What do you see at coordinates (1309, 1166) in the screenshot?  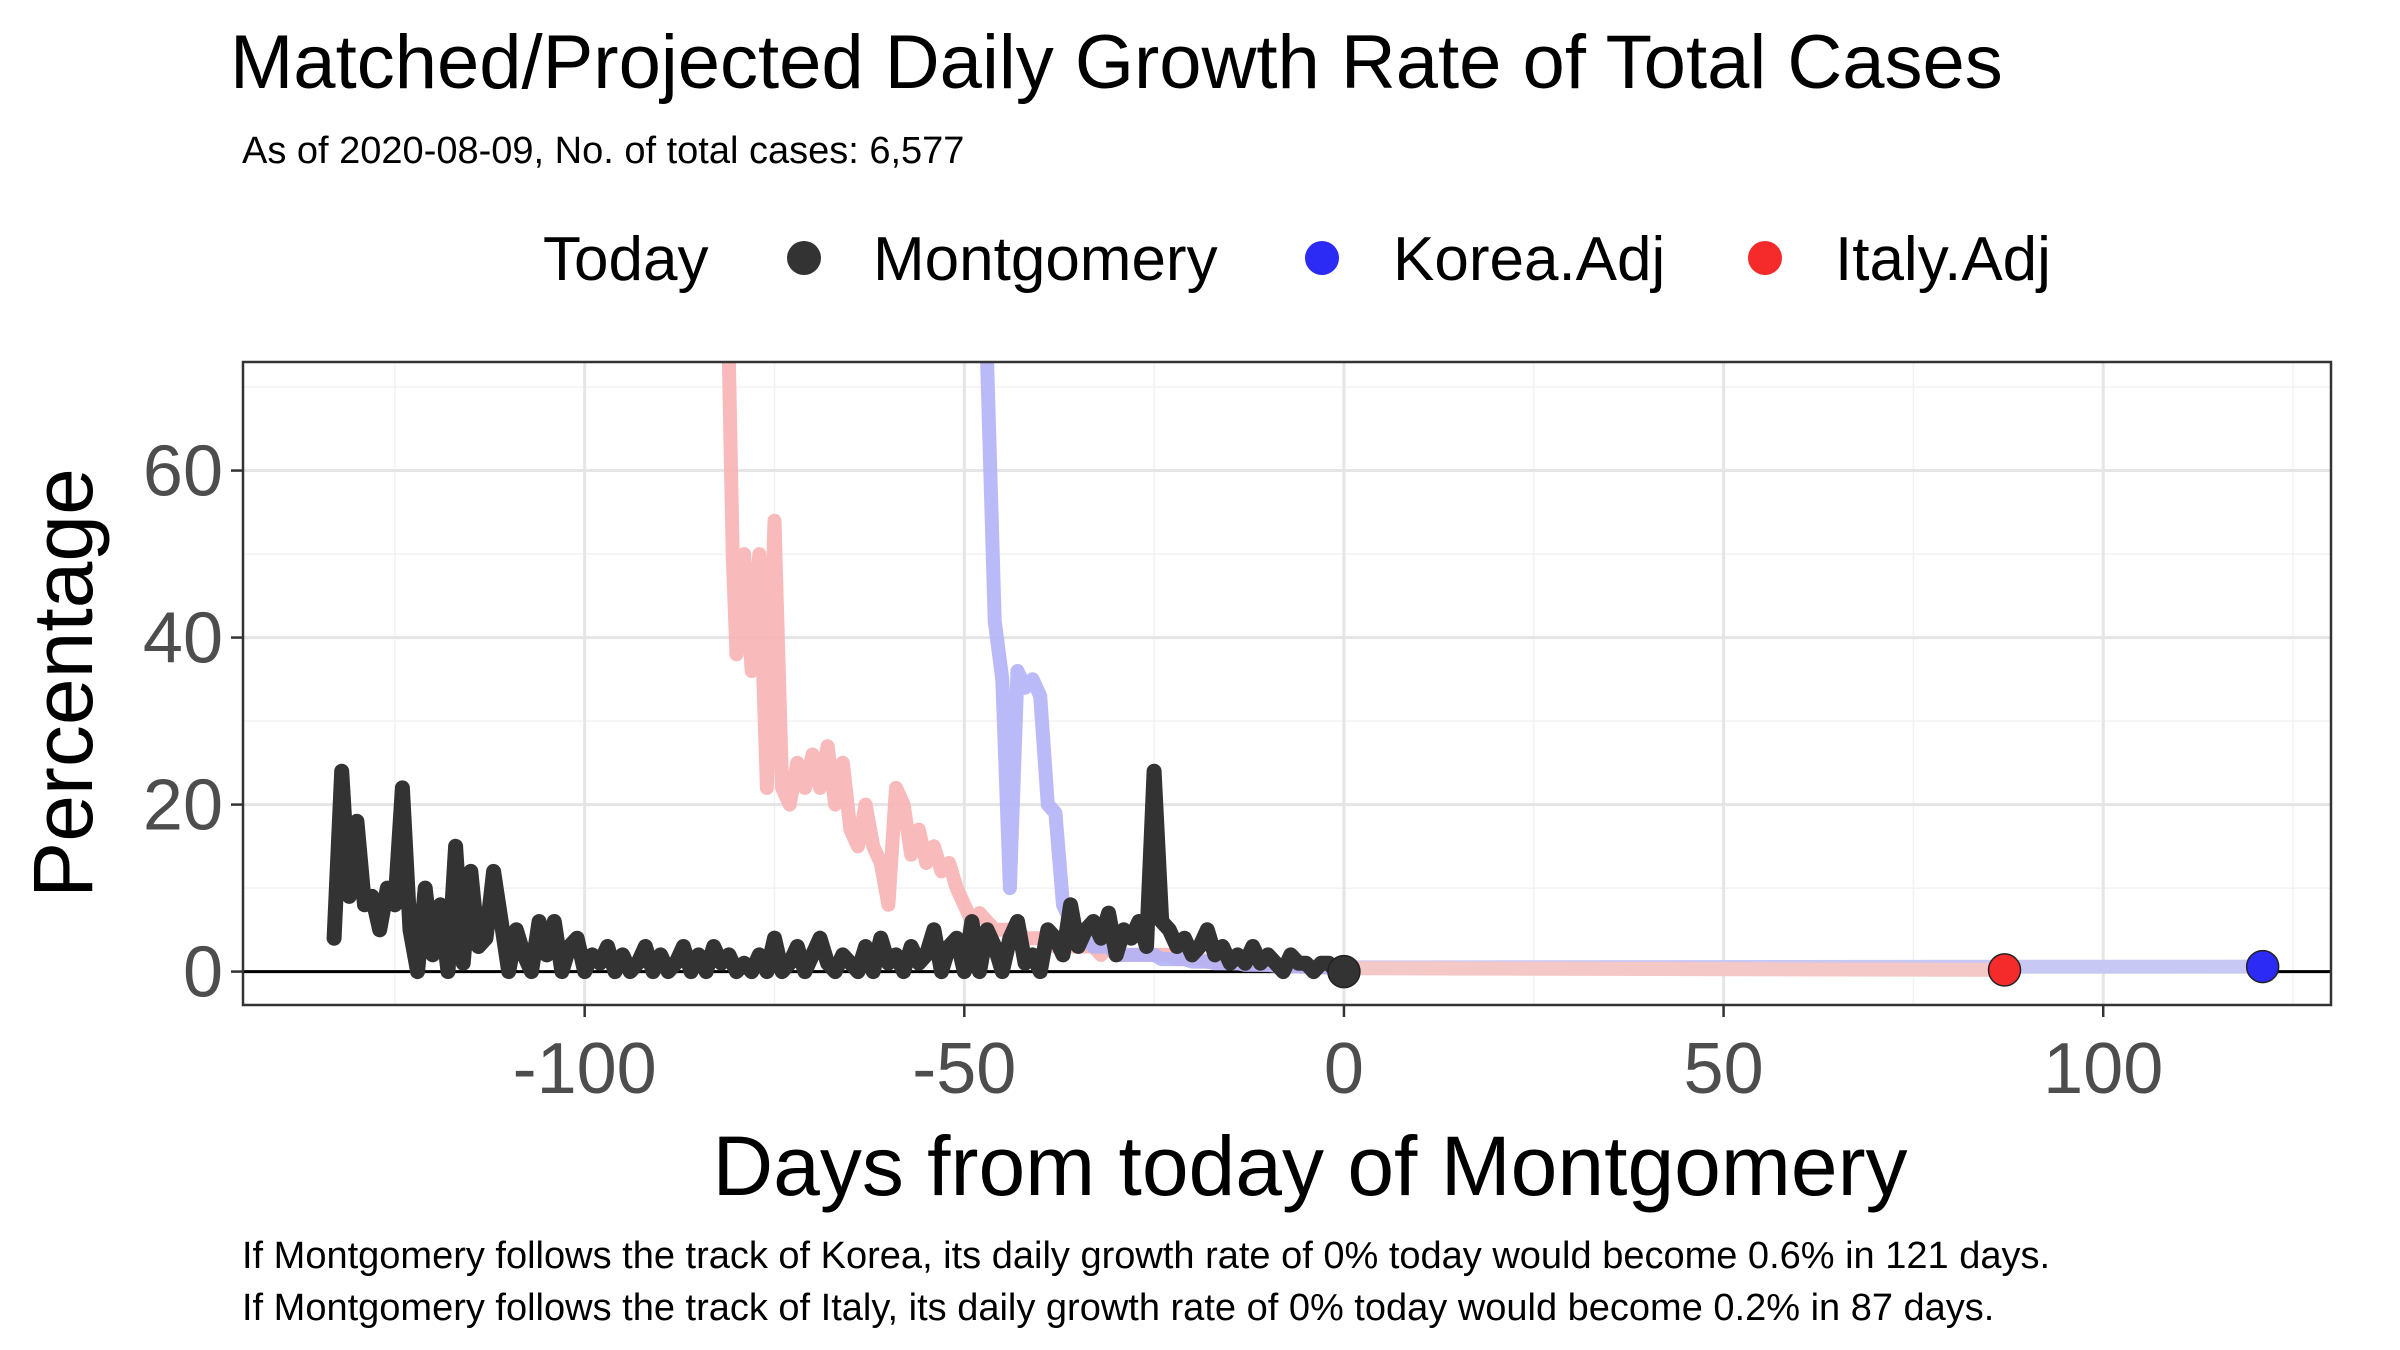 I see `x-axis-label: Days from today of Montgomery` at bounding box center [1309, 1166].